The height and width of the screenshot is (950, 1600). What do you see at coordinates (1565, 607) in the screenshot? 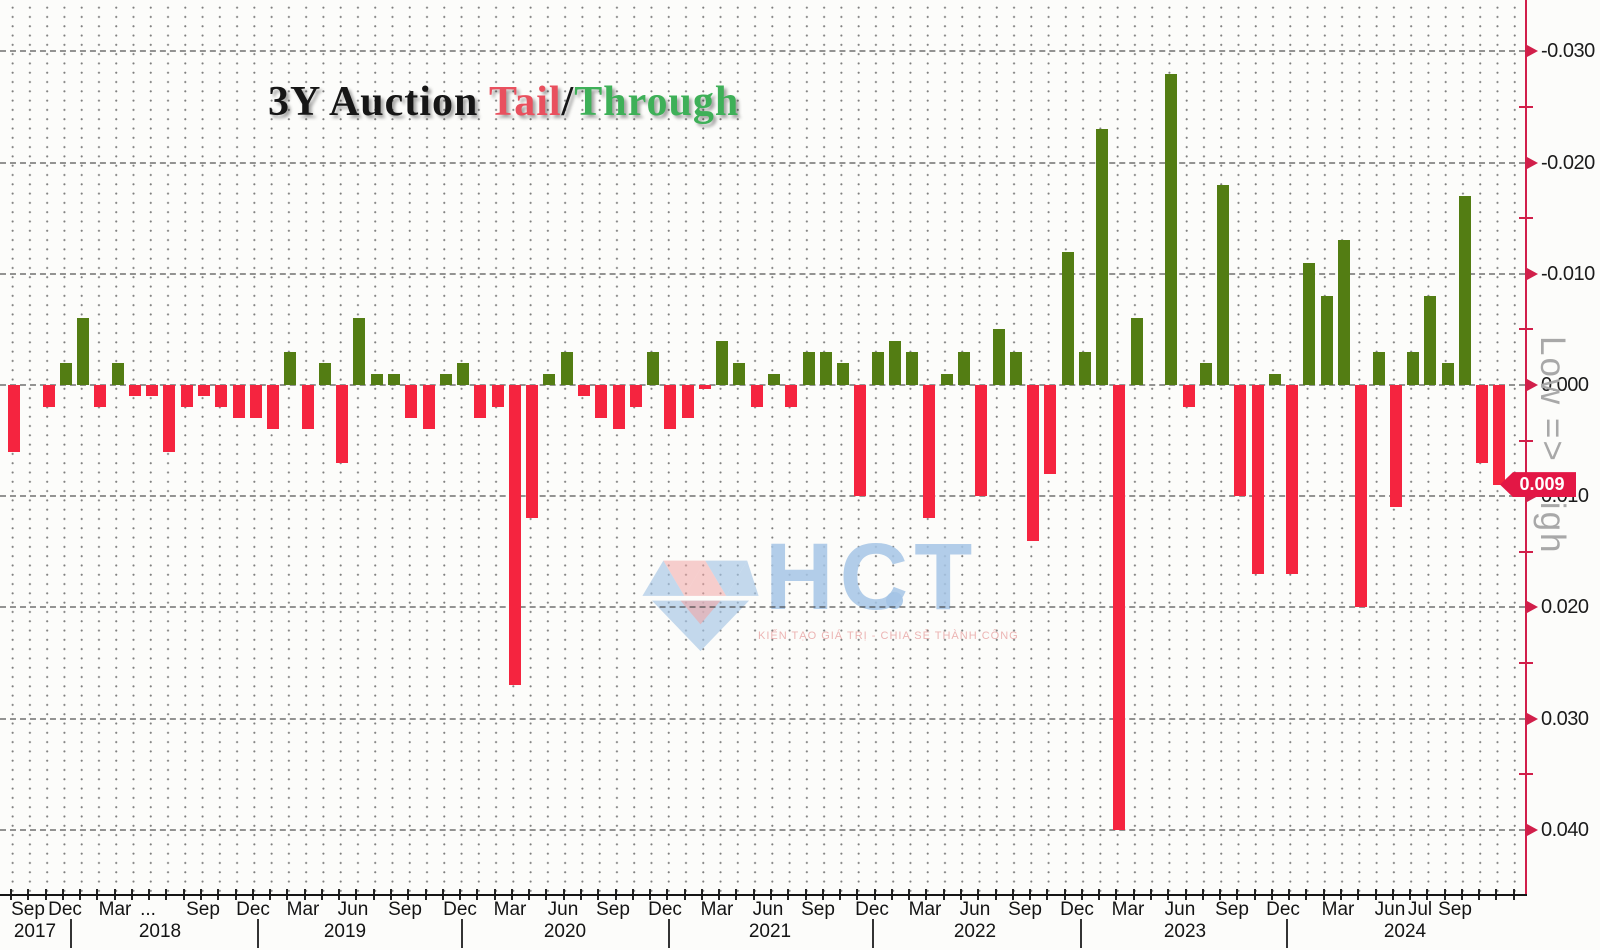
I see `y-tick-label: 0.020` at bounding box center [1565, 607].